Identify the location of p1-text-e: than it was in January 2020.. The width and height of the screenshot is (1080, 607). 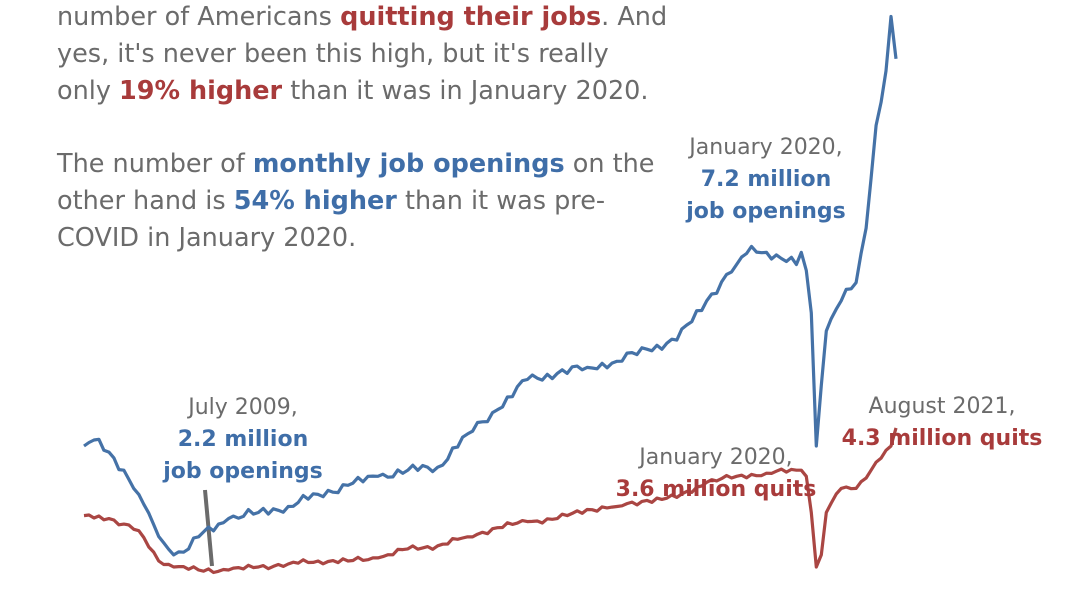
(465, 91).